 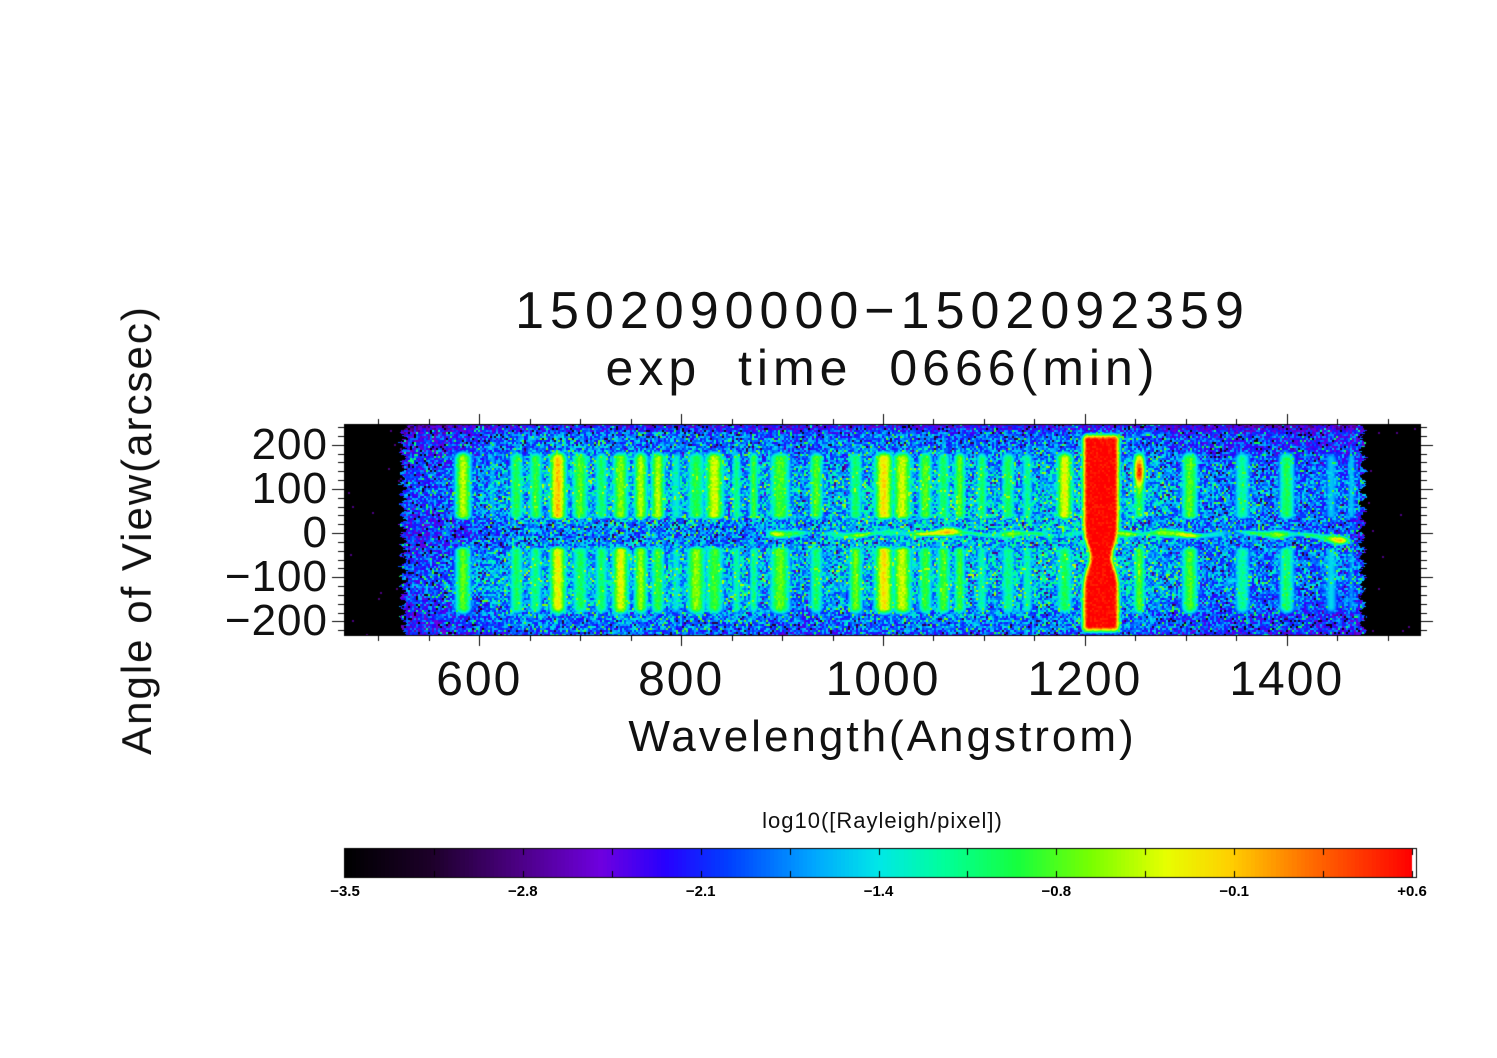 I want to click on colorbar-tick-label: +0.6, so click(x=1412, y=891).